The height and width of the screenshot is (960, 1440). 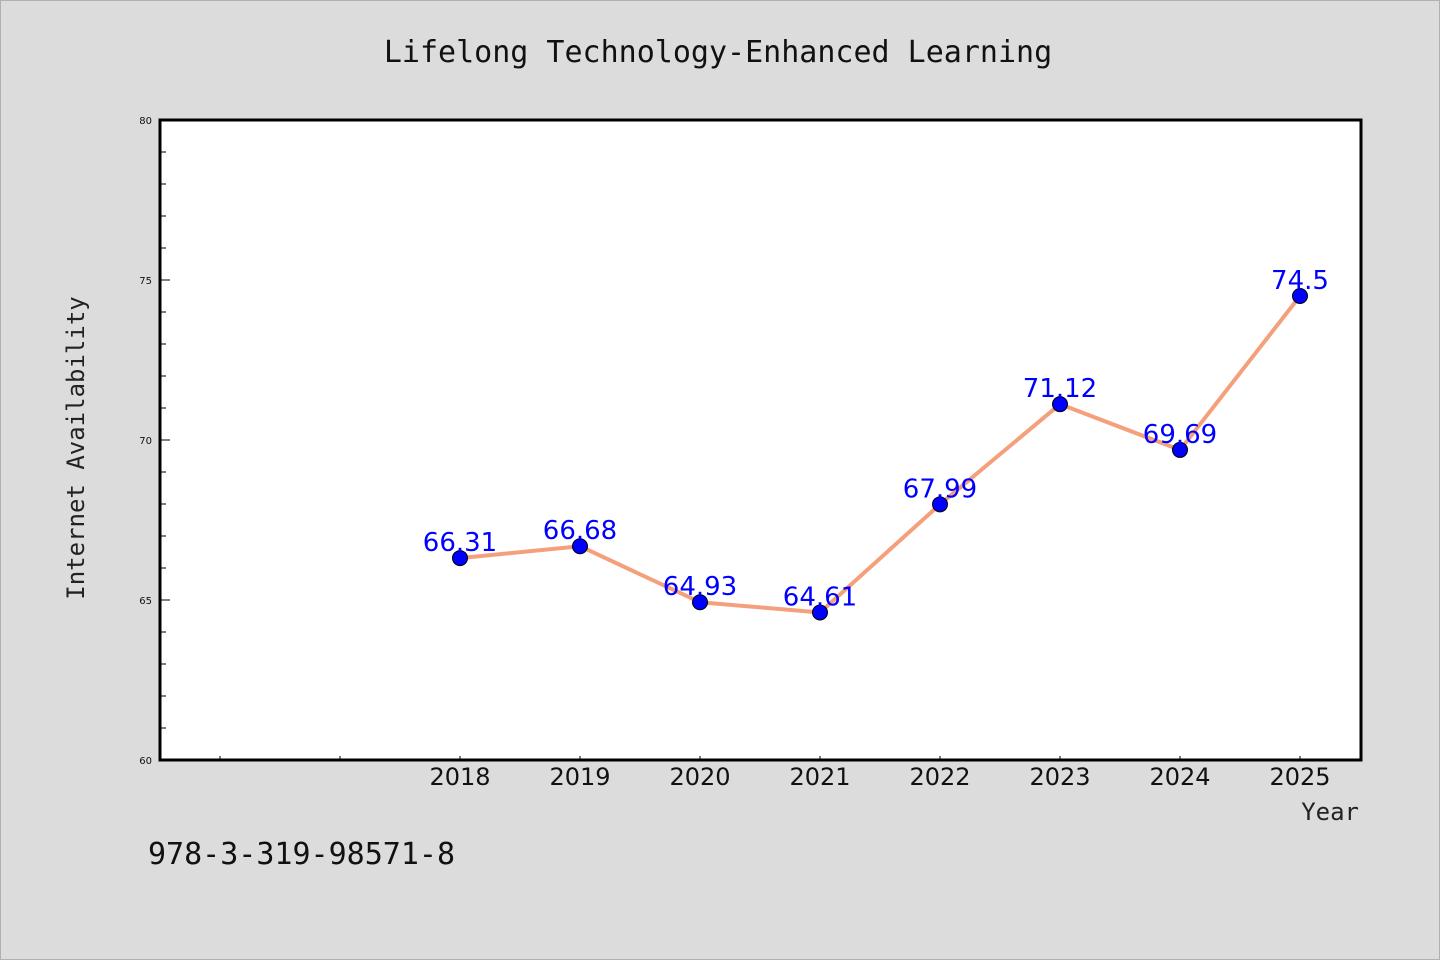 I want to click on data-label: 64.93, so click(x=700, y=587).